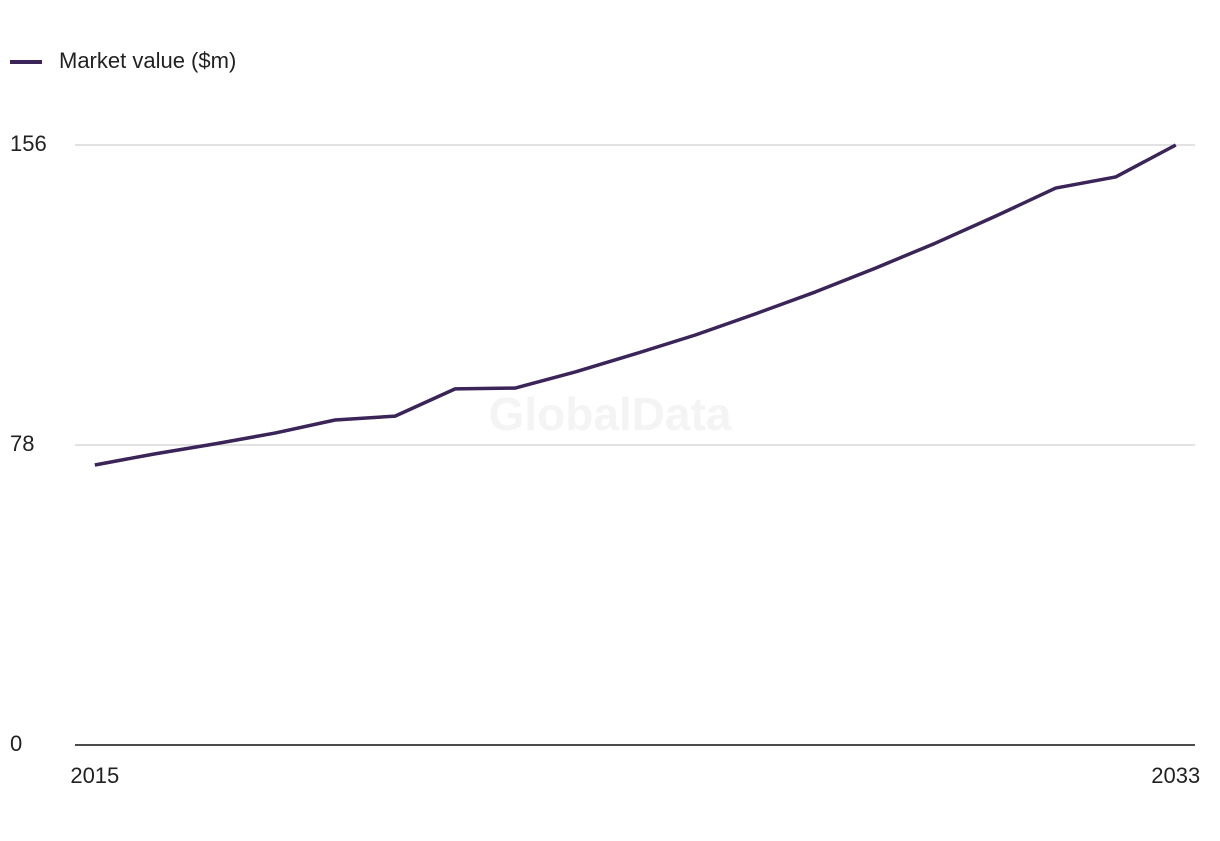 The image size is (1220, 841). Describe the element at coordinates (147, 60) in the screenshot. I see `legend-label: Market value ($m)` at that location.